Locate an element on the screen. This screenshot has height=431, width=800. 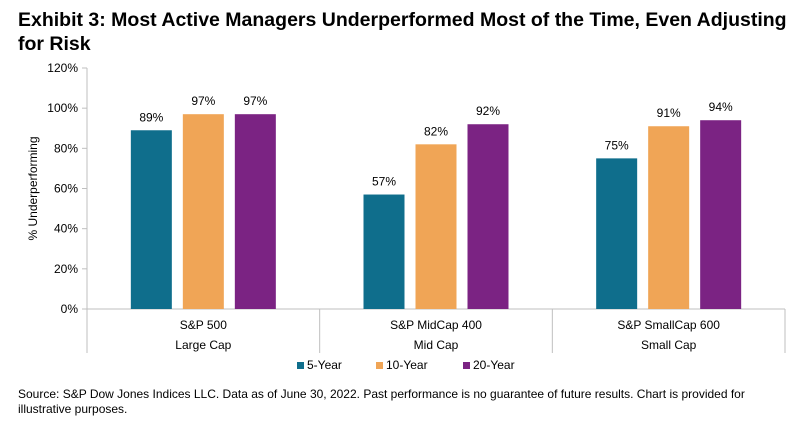
legend-label: 5-Year is located at coordinates (324, 365).